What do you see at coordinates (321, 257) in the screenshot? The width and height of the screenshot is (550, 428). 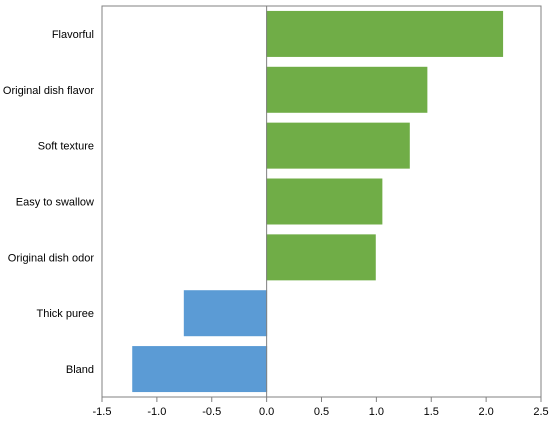 I see `bar-original-dish-odor` at bounding box center [321, 257].